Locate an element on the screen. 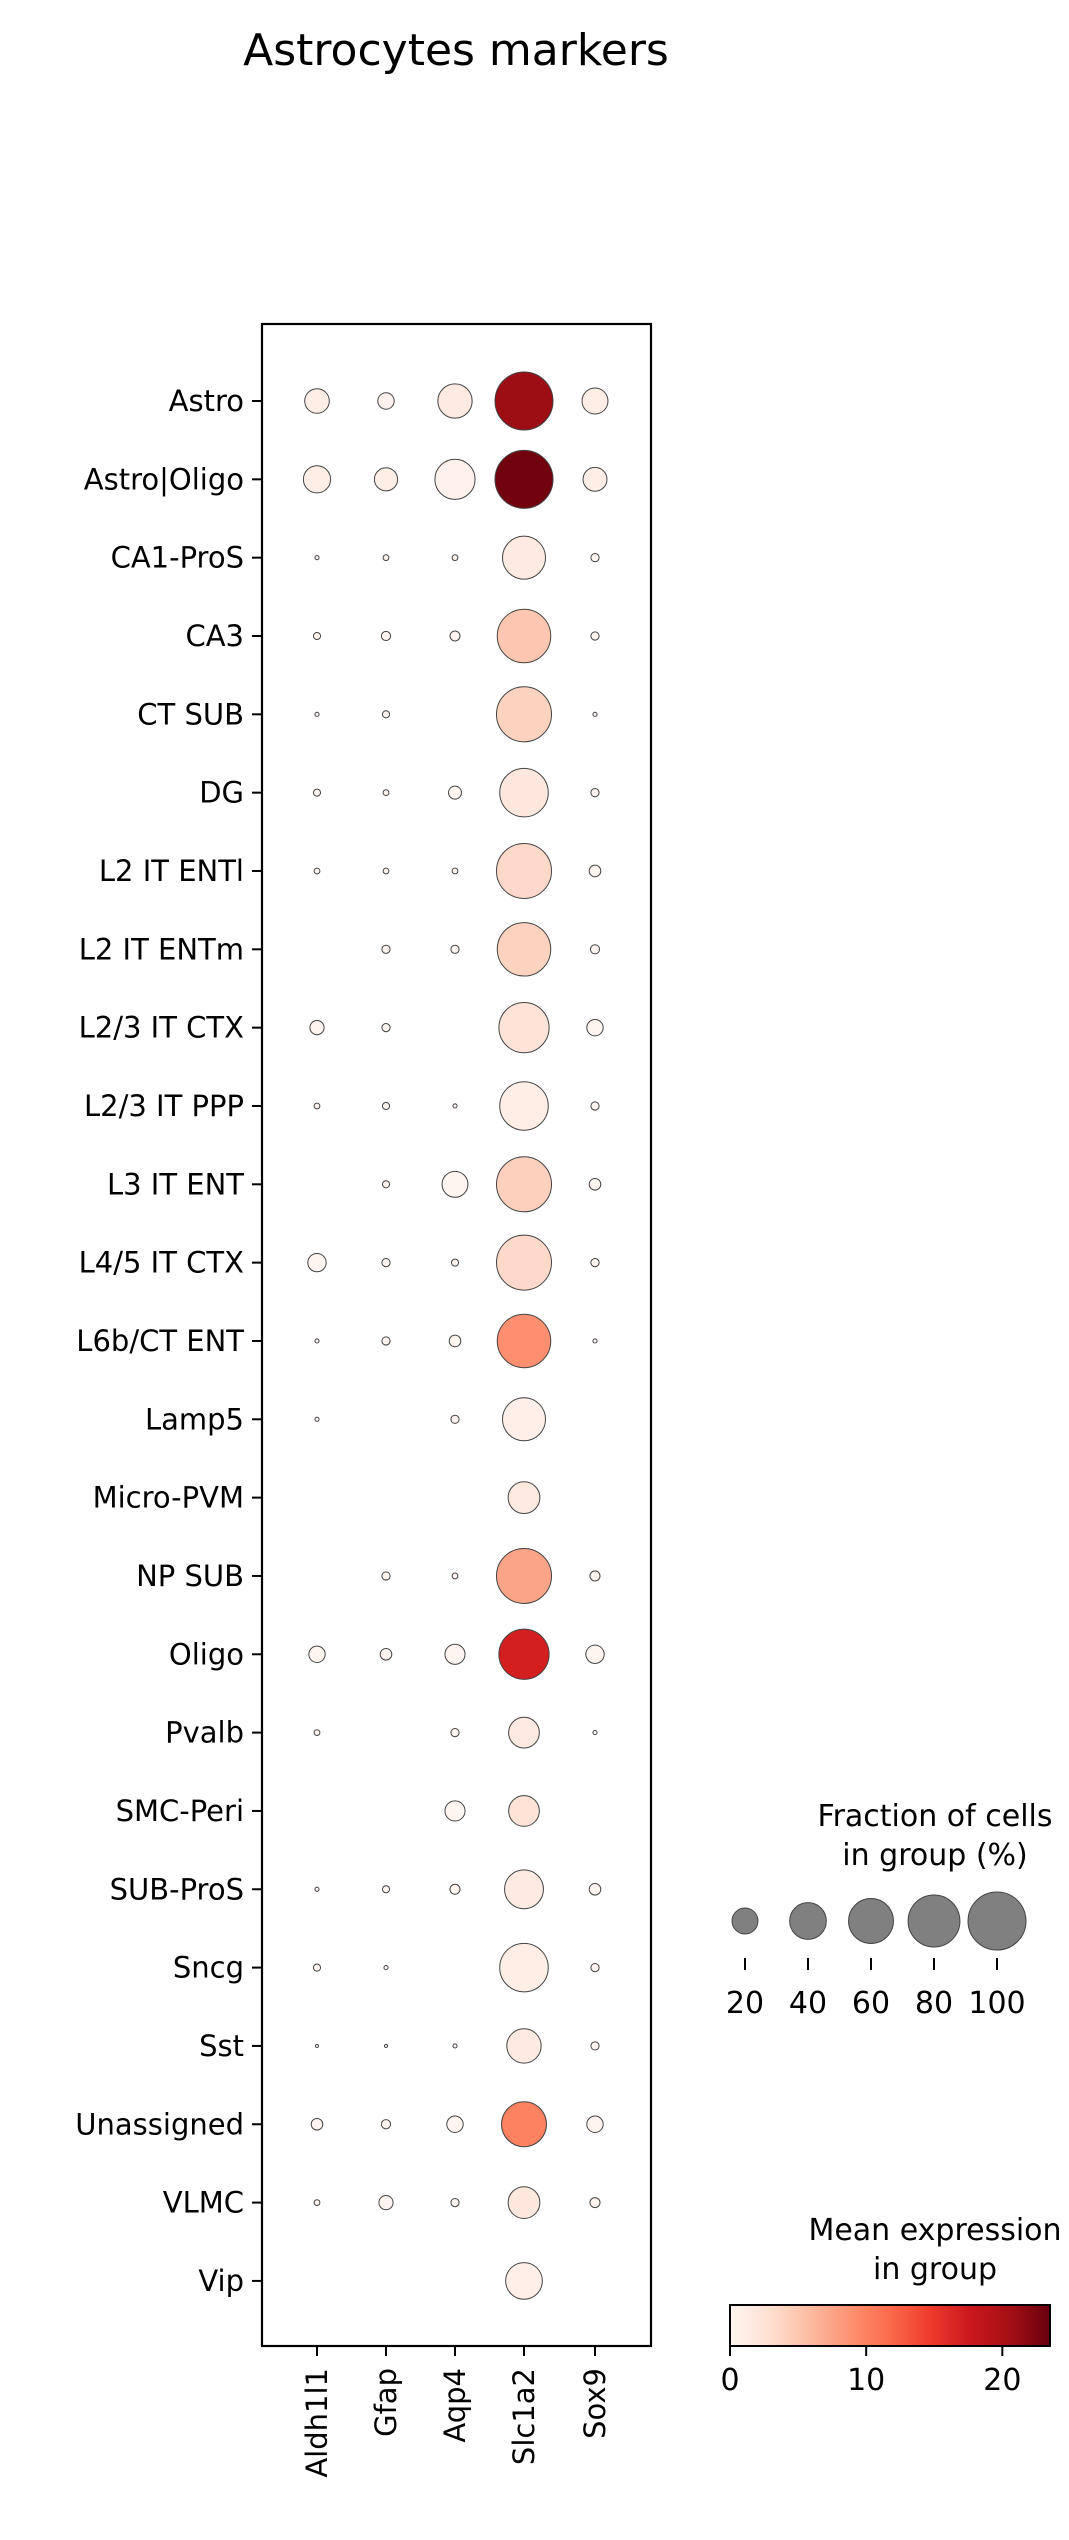 This screenshot has height=2540, width=1069. size-legend-tick-label: 20 is located at coordinates (745, 2003).